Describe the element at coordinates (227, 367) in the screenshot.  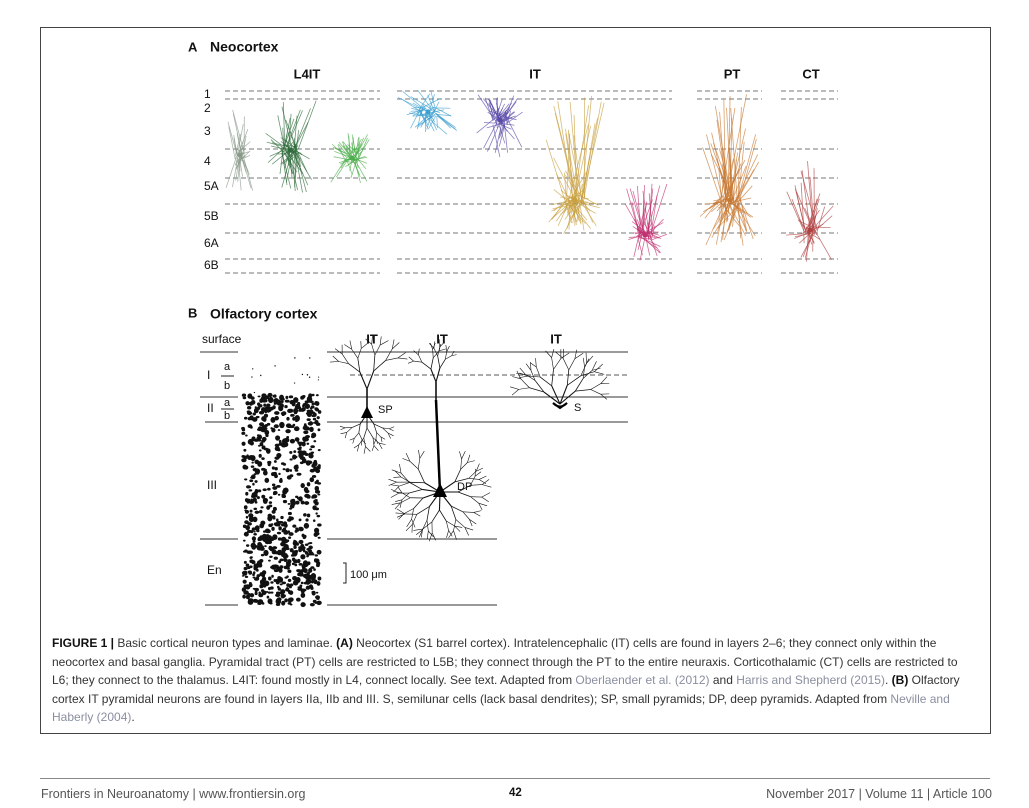
I see `sublayer-label: a` at that location.